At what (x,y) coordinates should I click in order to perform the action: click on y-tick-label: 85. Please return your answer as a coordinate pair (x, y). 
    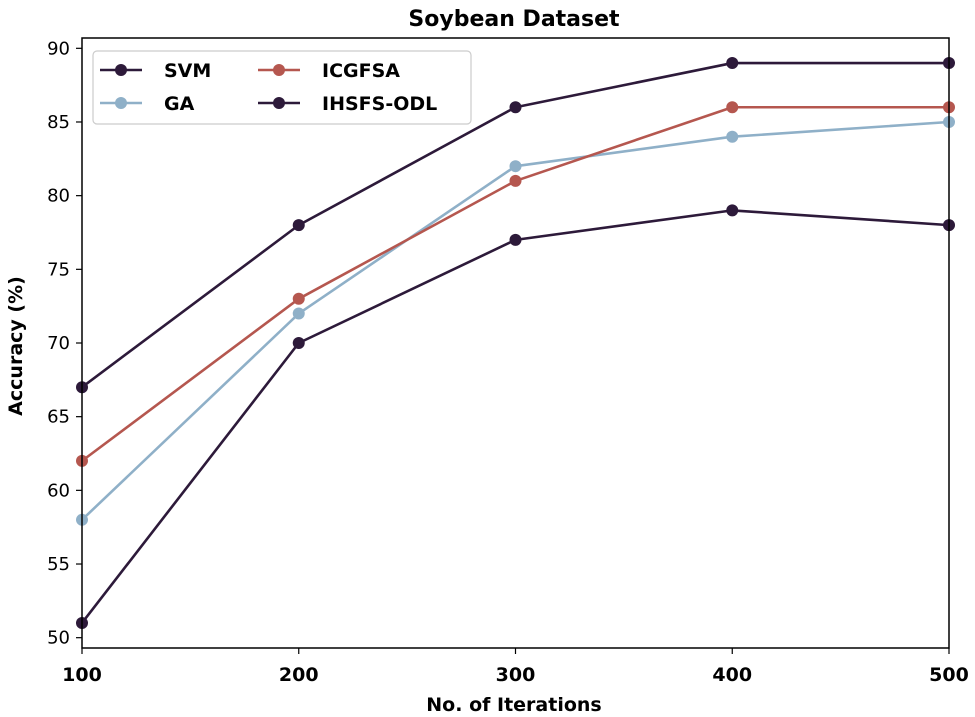
    Looking at the image, I should click on (58, 122).